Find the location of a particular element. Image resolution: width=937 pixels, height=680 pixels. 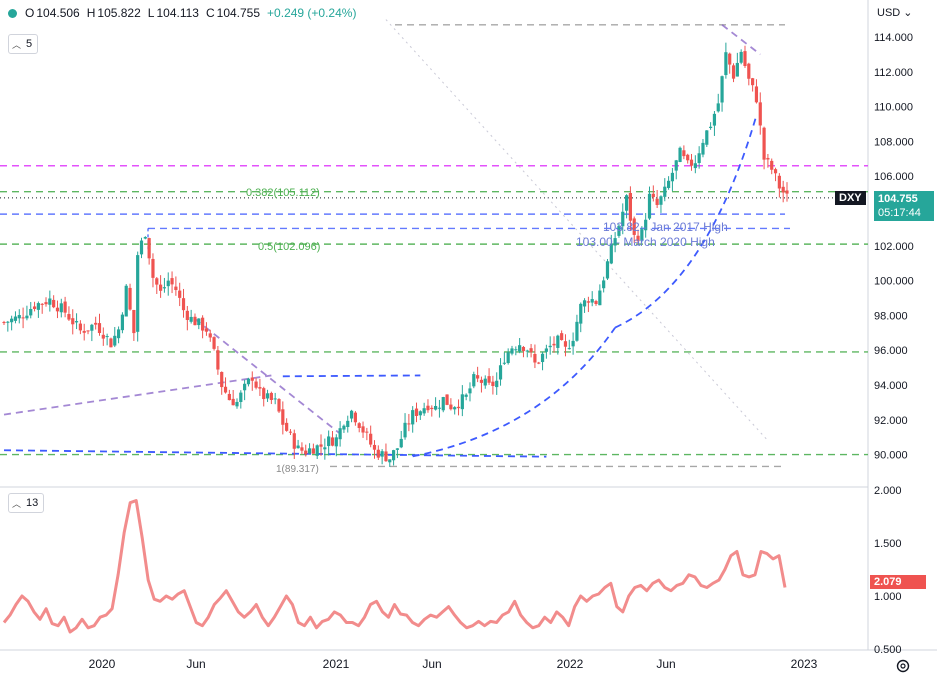

price-tick-label: 114.000 is located at coordinates (893, 38).